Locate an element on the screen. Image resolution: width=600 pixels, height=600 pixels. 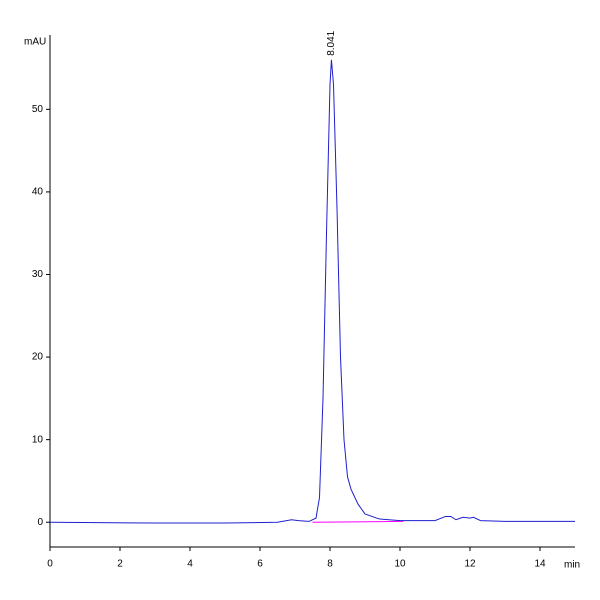
trace is located at coordinates (358, 521).